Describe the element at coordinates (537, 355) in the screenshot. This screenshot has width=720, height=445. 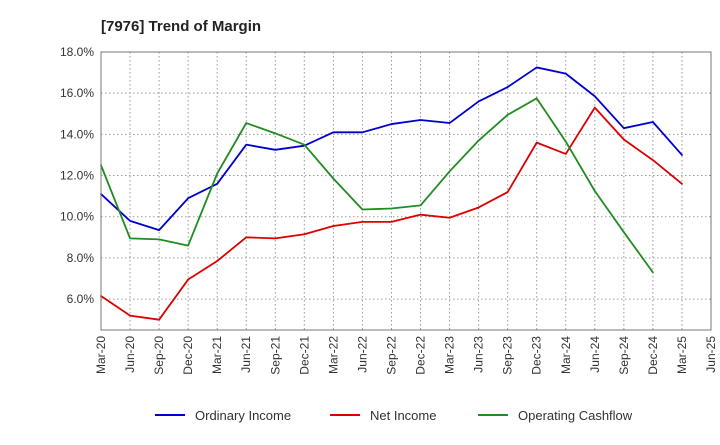
I see `x-tick-label: Dec-23` at that location.